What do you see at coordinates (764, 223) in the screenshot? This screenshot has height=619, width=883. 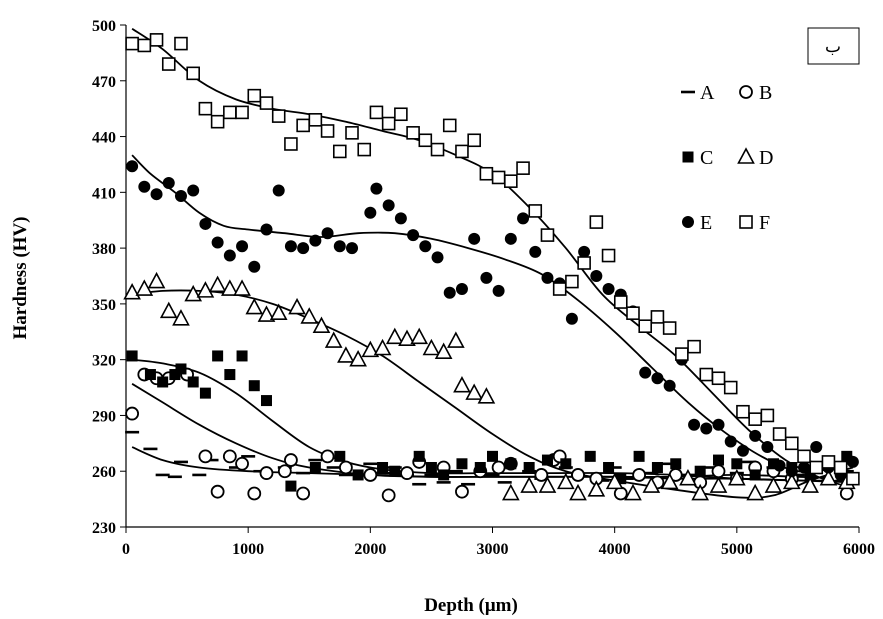 I see `legend-label-f: F` at bounding box center [764, 223].